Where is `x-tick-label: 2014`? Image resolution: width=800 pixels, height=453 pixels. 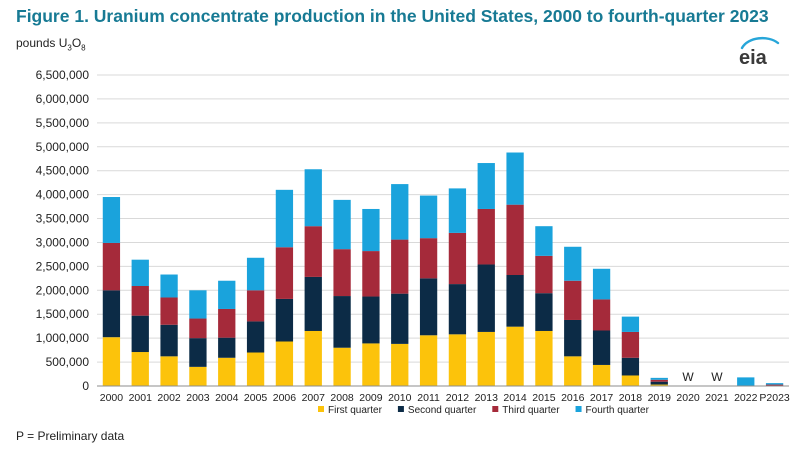
x-tick-label: 2014 is located at coordinates (515, 398).